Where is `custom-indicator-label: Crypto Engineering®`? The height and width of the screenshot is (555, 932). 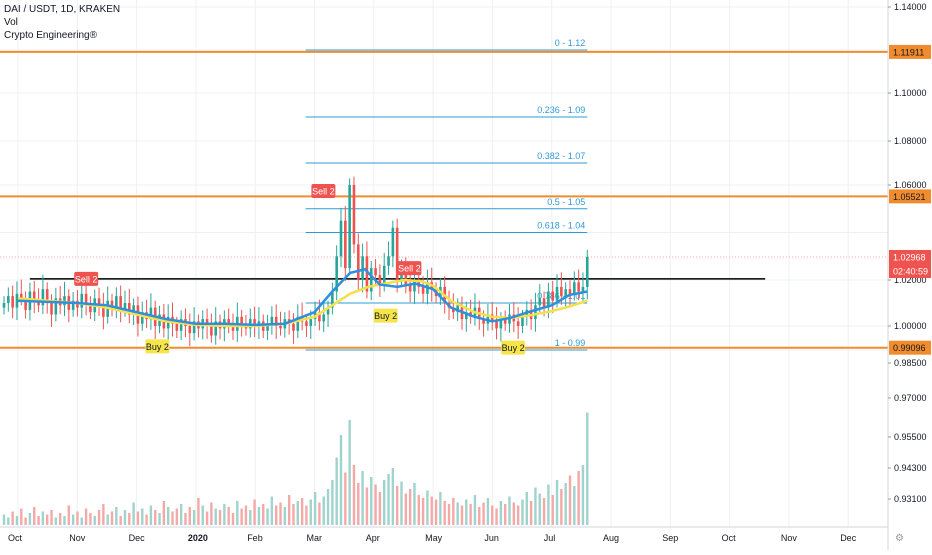 custom-indicator-label: Crypto Engineering® is located at coordinates (50, 35).